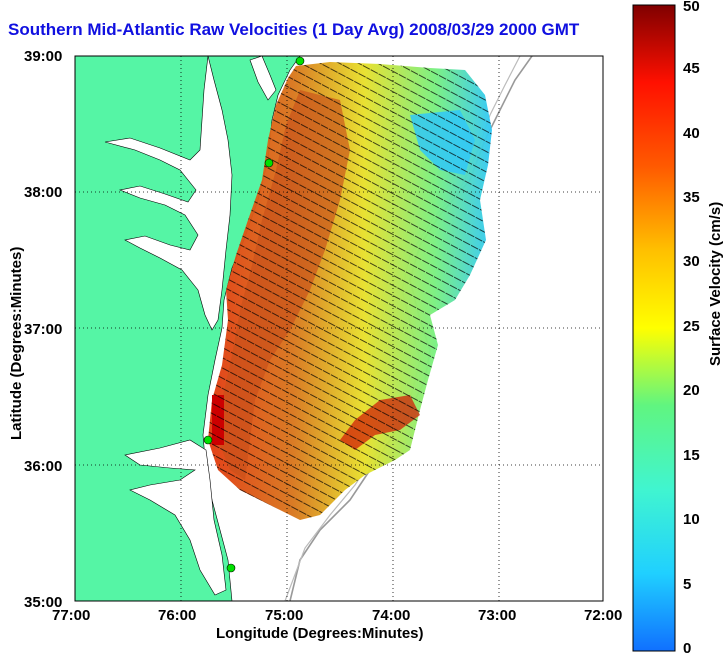 The width and height of the screenshot is (724, 659). I want to click on x-tick-label: 76:00, so click(177, 615).